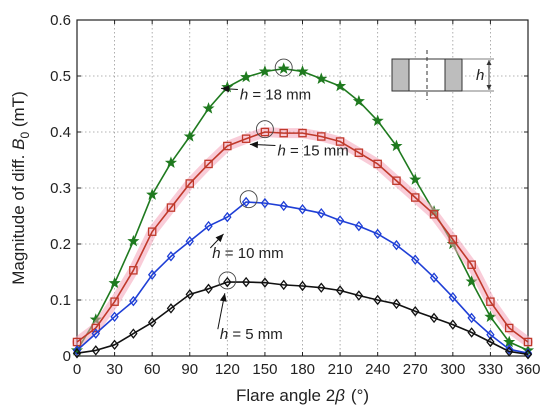 This screenshot has height=416, width=550. I want to click on x-tick-label: 60, so click(152, 369).